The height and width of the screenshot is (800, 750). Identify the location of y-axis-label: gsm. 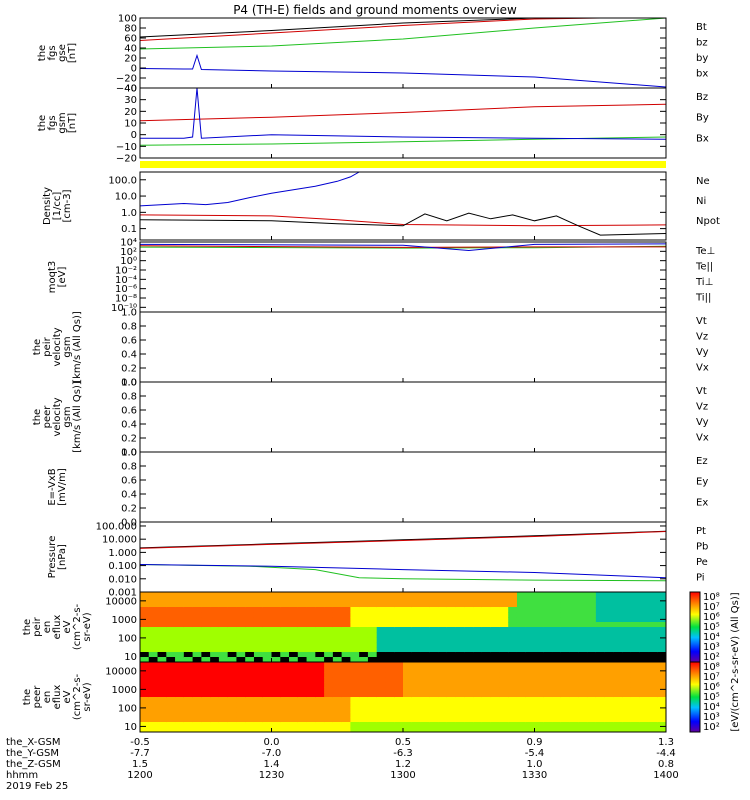
(67, 346).